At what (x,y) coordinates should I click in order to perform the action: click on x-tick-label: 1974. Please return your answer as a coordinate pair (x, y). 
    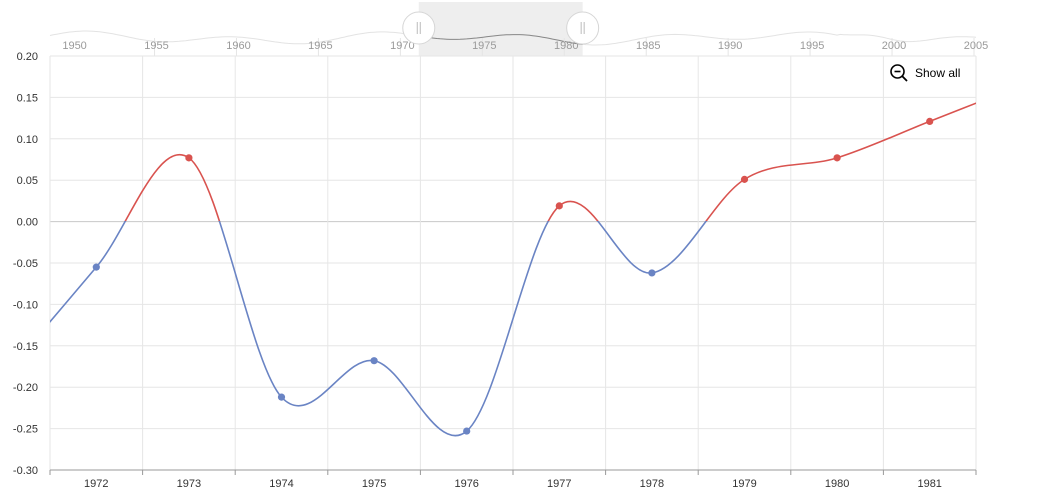
    Looking at the image, I should click on (281, 484).